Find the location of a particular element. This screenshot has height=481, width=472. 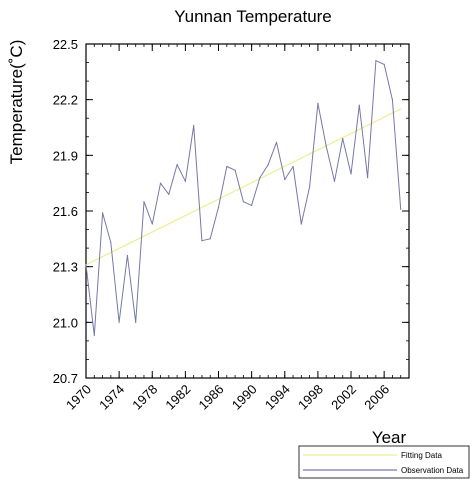

x-tick-label: 1982 is located at coordinates (177, 397).